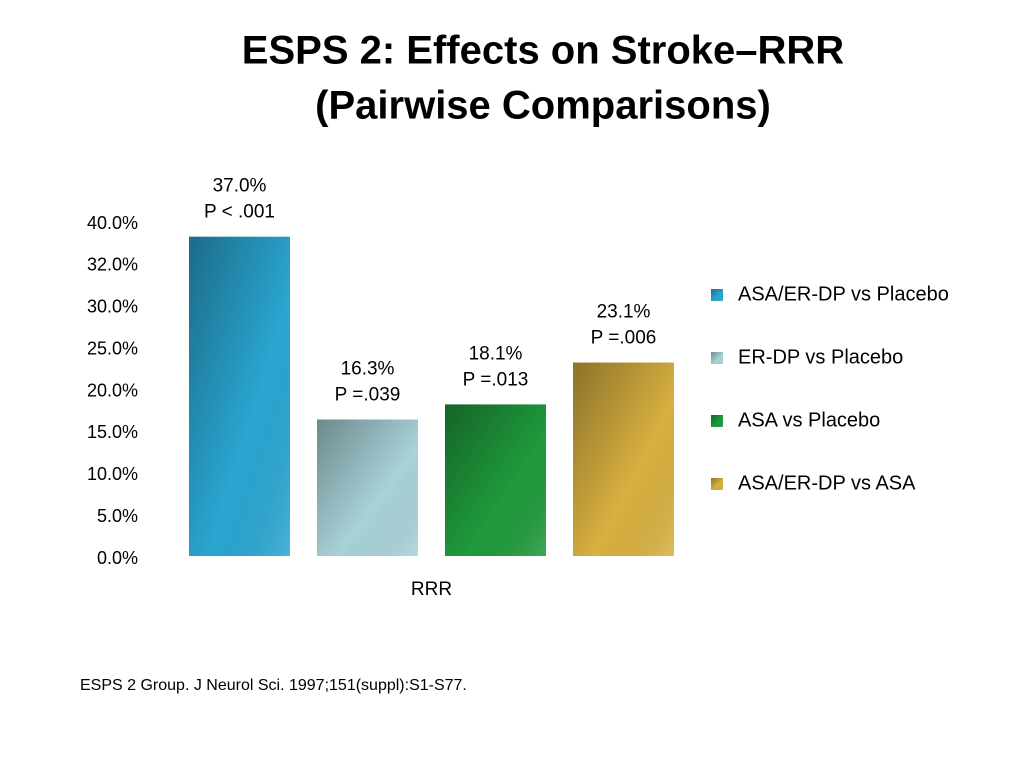 The image size is (1024, 768). What do you see at coordinates (112, 348) in the screenshot?
I see `y-tick-label: 25.0%` at bounding box center [112, 348].